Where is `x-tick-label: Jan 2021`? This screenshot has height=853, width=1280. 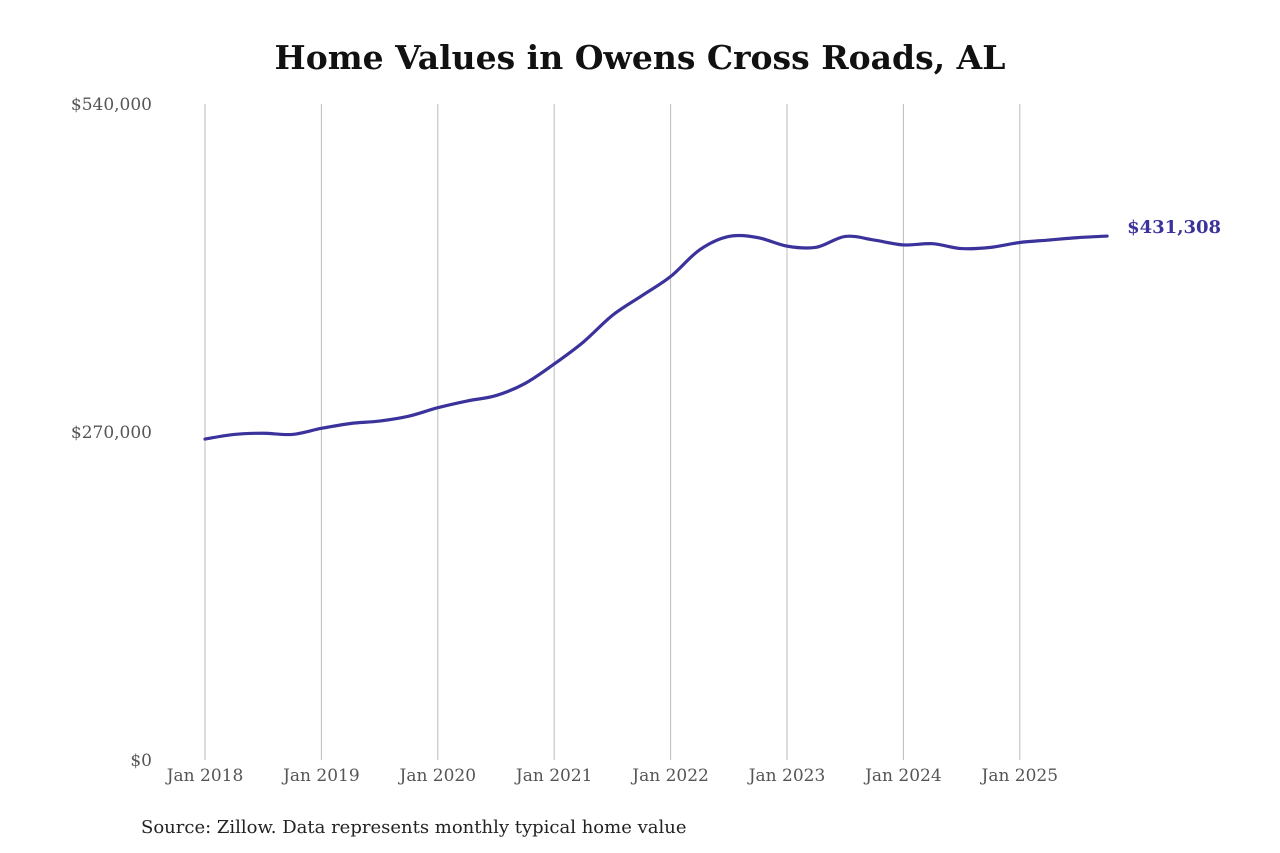
x-tick-label: Jan 2021 is located at coordinates (553, 776).